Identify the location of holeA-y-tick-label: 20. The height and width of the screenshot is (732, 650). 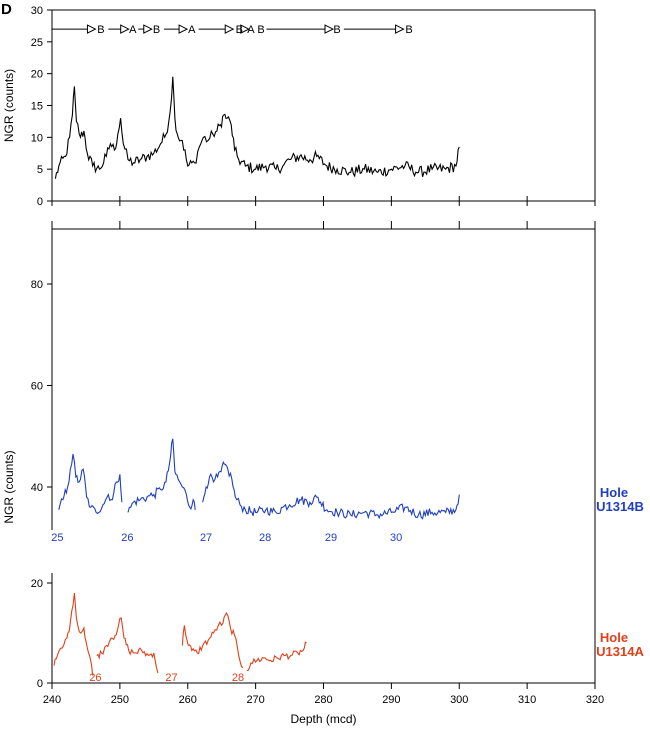
(37, 584).